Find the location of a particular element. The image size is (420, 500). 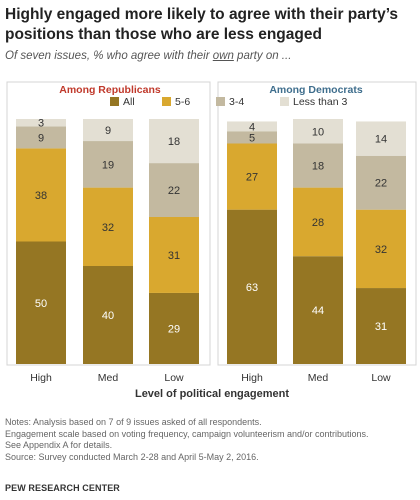

data-label: 5 is located at coordinates (252, 138).